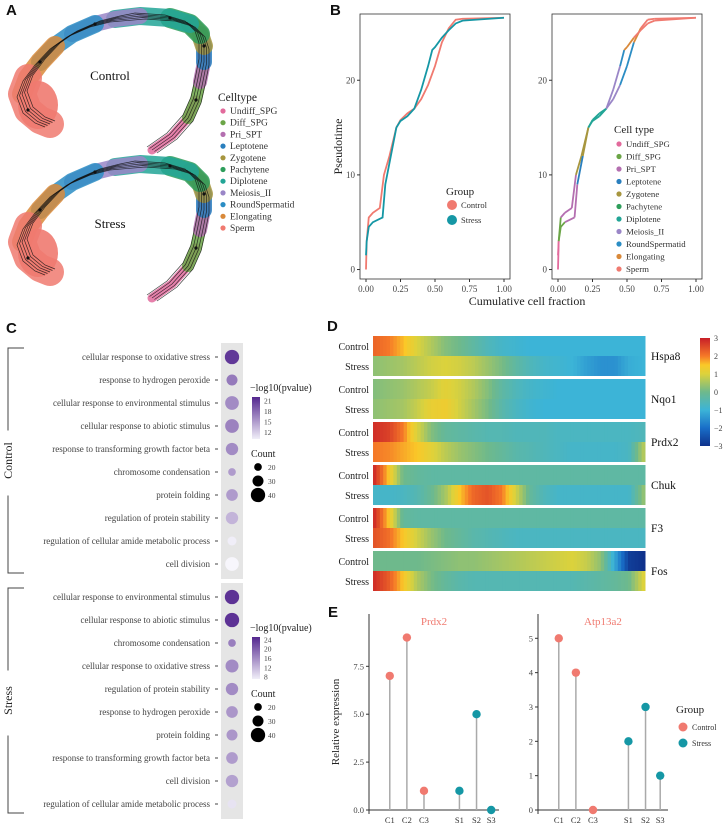  I want to click on panel-label-c: C, so click(11, 328).